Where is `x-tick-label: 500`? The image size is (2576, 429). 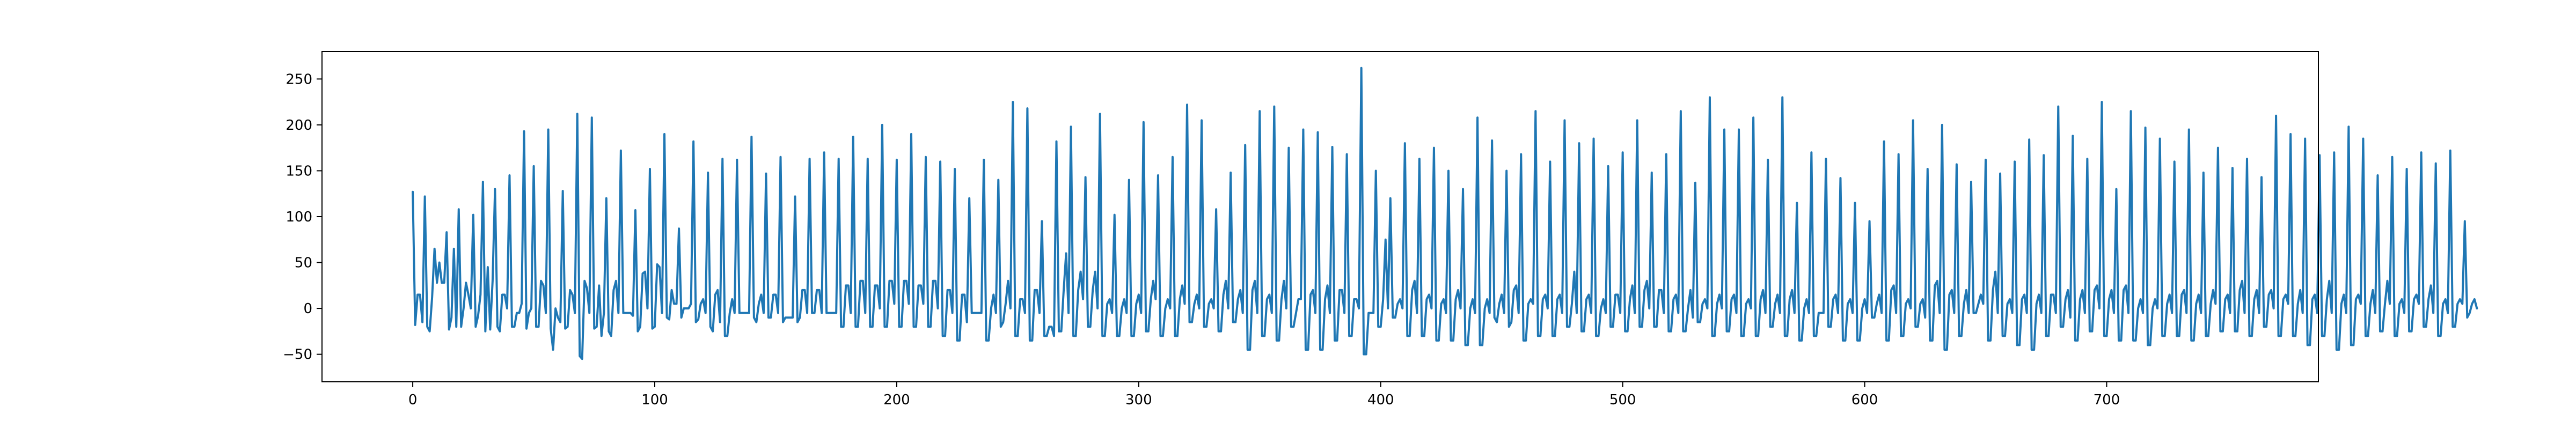 x-tick-label: 500 is located at coordinates (1622, 400).